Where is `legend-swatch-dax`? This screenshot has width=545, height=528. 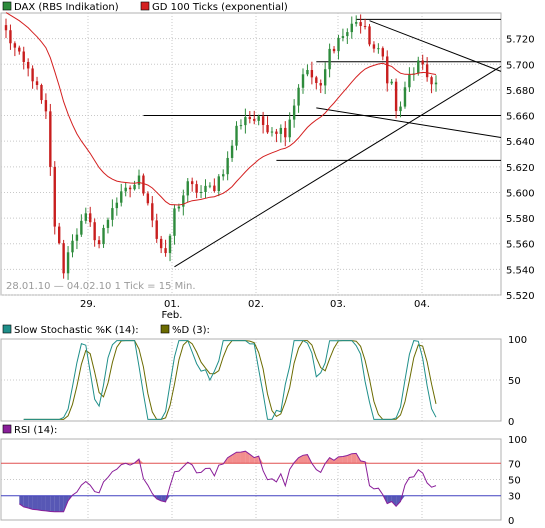
legend-swatch-dax is located at coordinates (7, 6).